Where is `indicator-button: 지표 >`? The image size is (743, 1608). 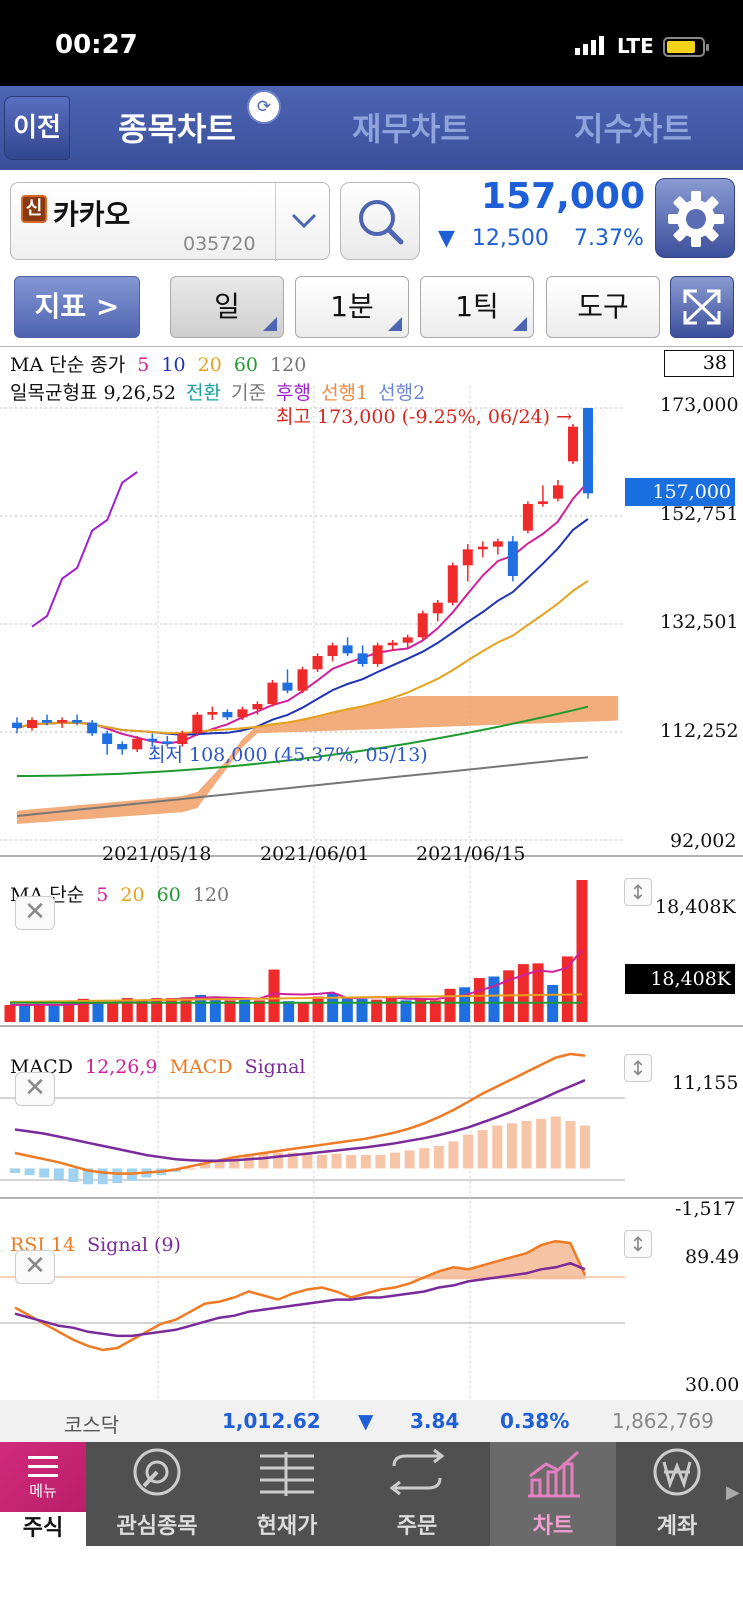
indicator-button: 지표 > is located at coordinates (77, 307).